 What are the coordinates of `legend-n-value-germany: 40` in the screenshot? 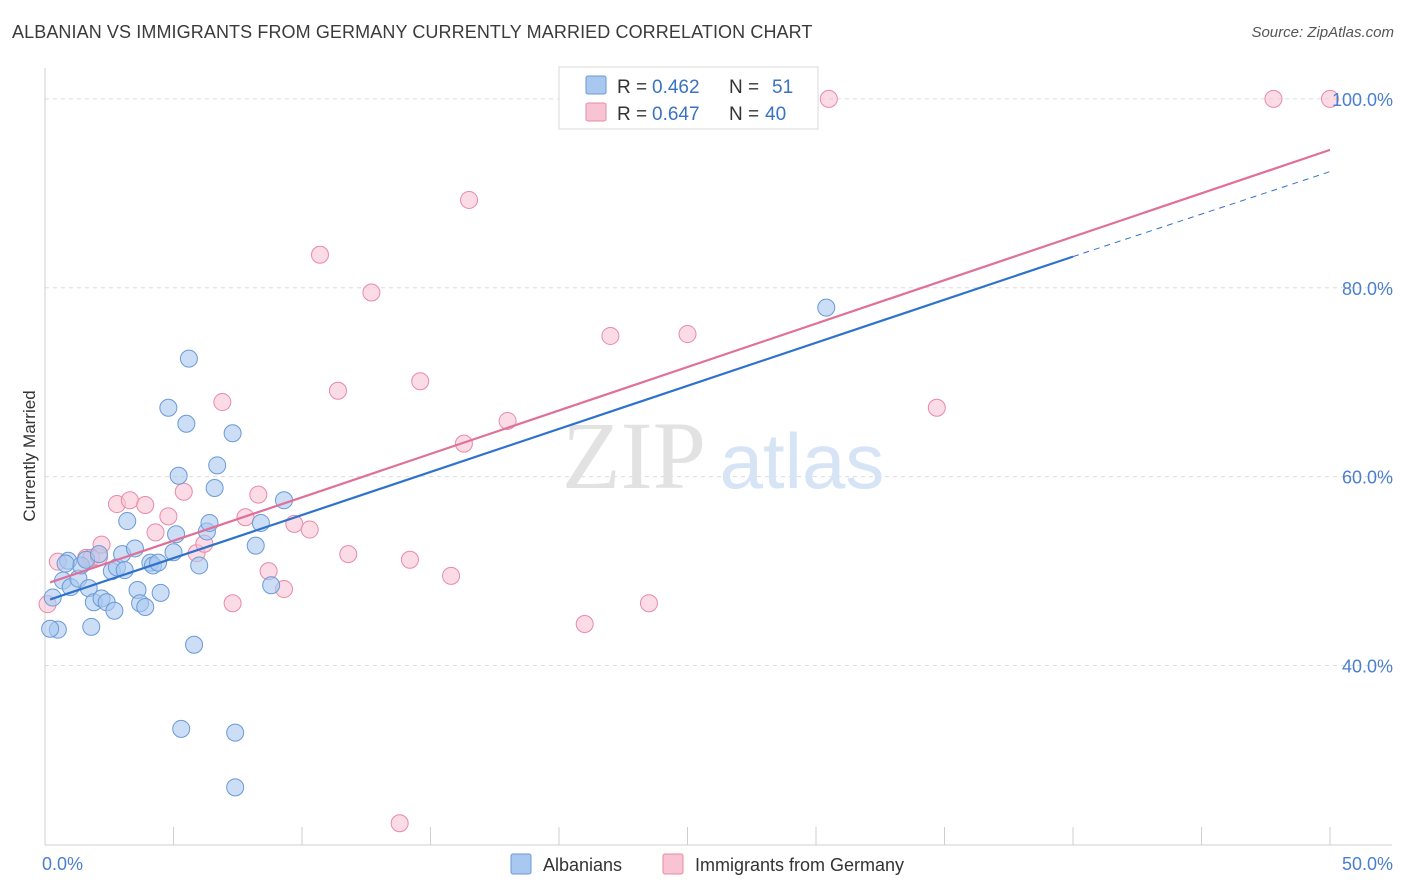 It's located at (775, 114).